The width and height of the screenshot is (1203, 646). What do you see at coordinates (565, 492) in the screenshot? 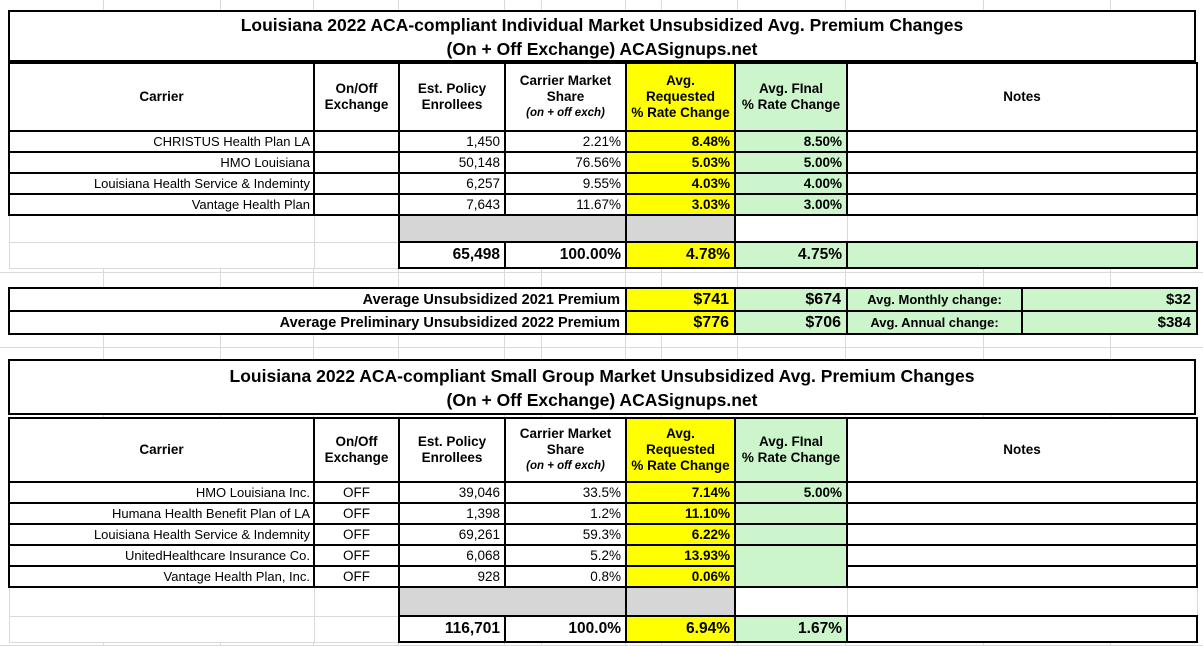
I see `cell-market-share: 33.5%` at bounding box center [565, 492].